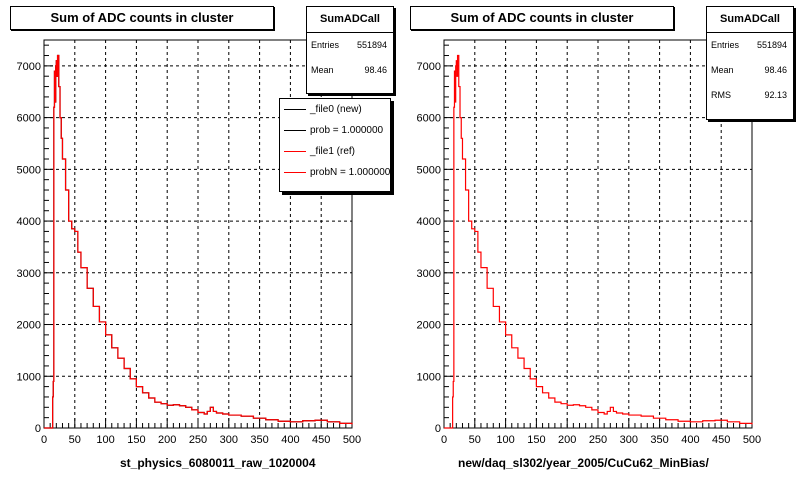  I want to click on right-y-tick-label-2000: 2000, so click(429, 326).